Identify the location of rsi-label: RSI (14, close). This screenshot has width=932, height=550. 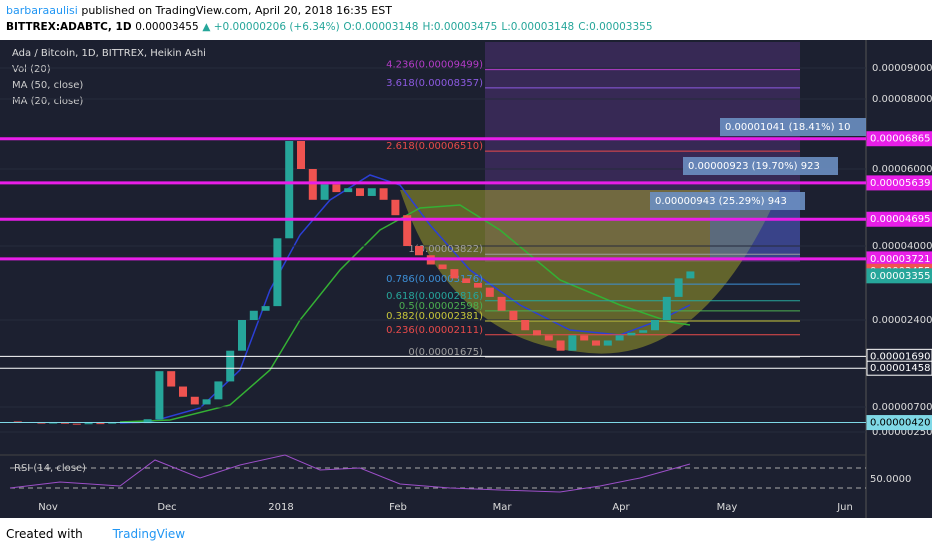
(50, 468).